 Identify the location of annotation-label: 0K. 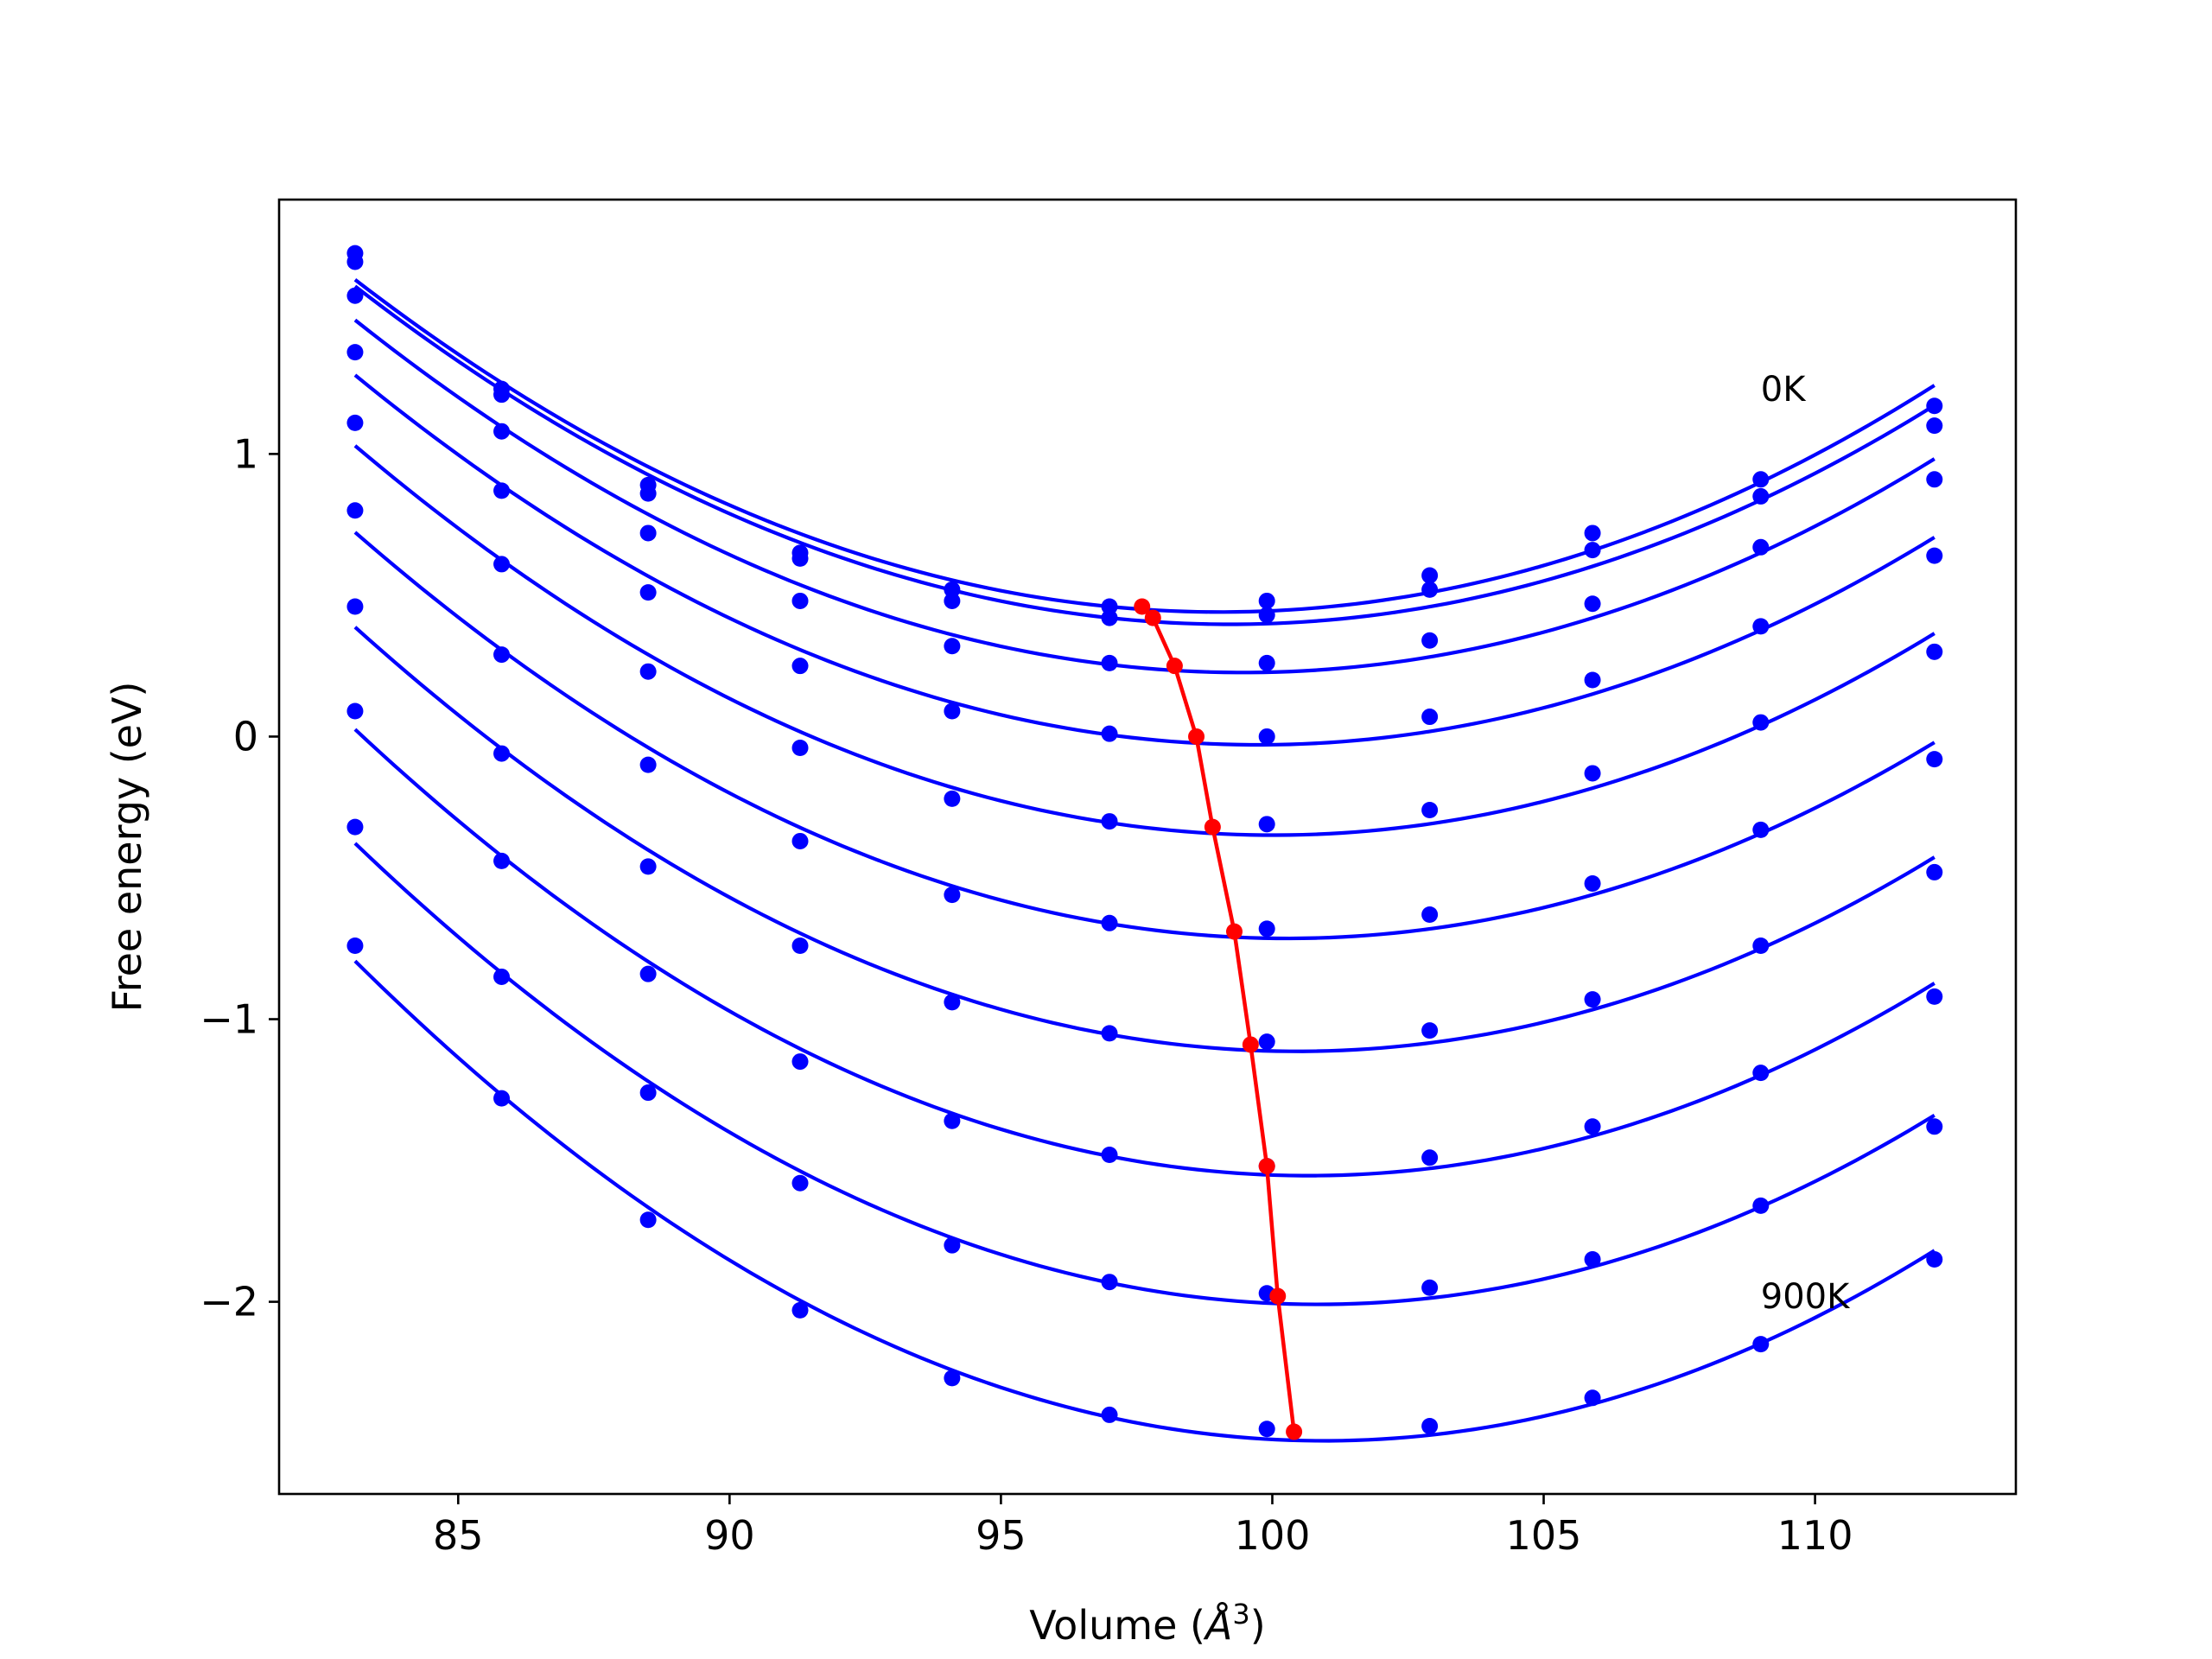
(1784, 390).